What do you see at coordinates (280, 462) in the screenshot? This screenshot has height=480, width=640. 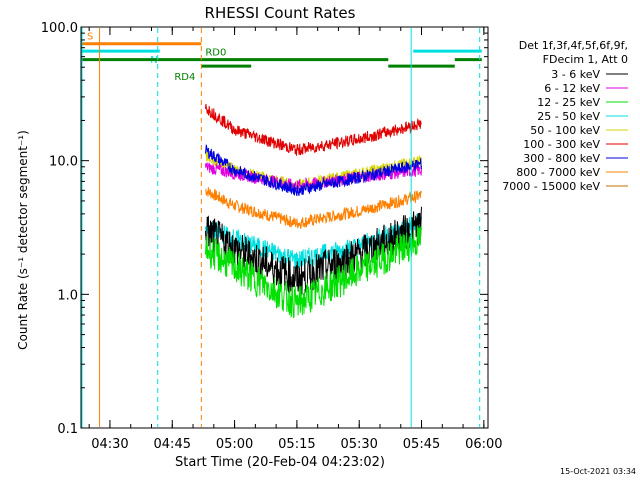 I see `x-axis-label: Start Time (20-Feb-04 04:23:02)` at bounding box center [280, 462].